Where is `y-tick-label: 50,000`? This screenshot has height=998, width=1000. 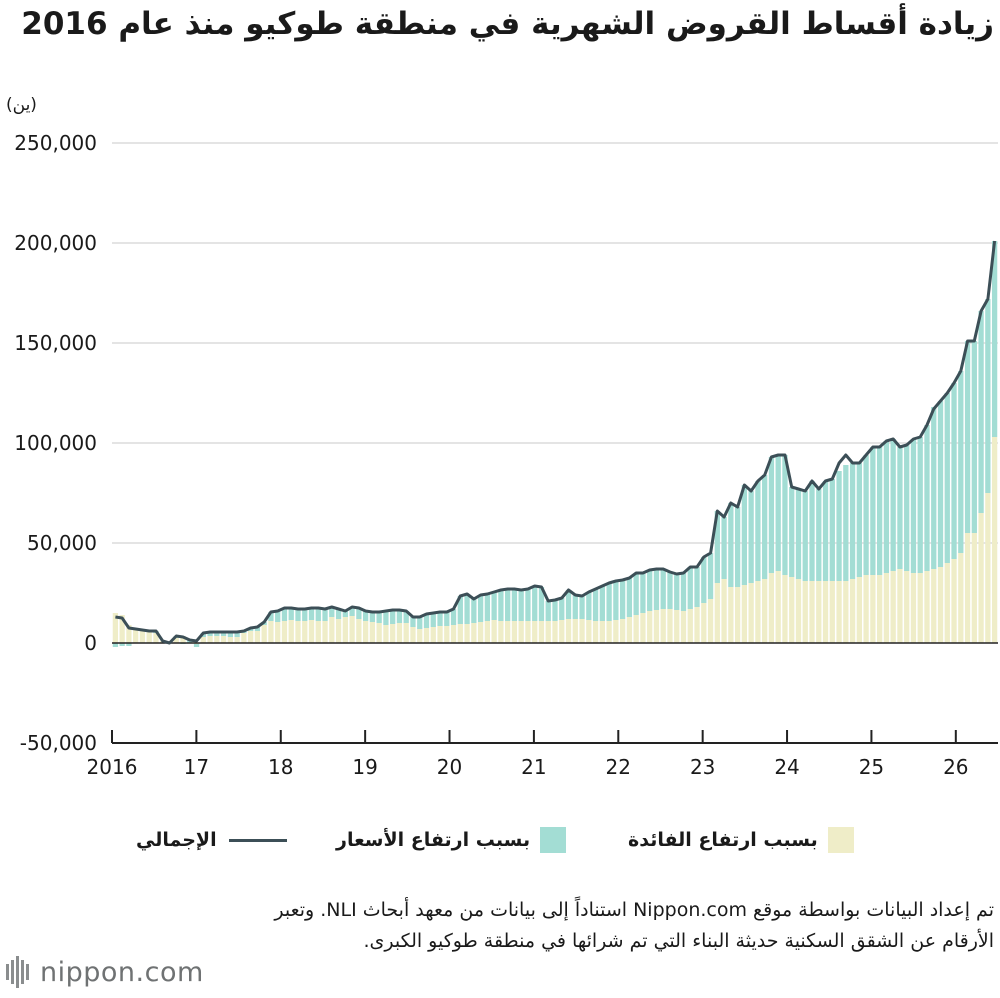
y-tick-label: 50,000 is located at coordinates (62, 543).